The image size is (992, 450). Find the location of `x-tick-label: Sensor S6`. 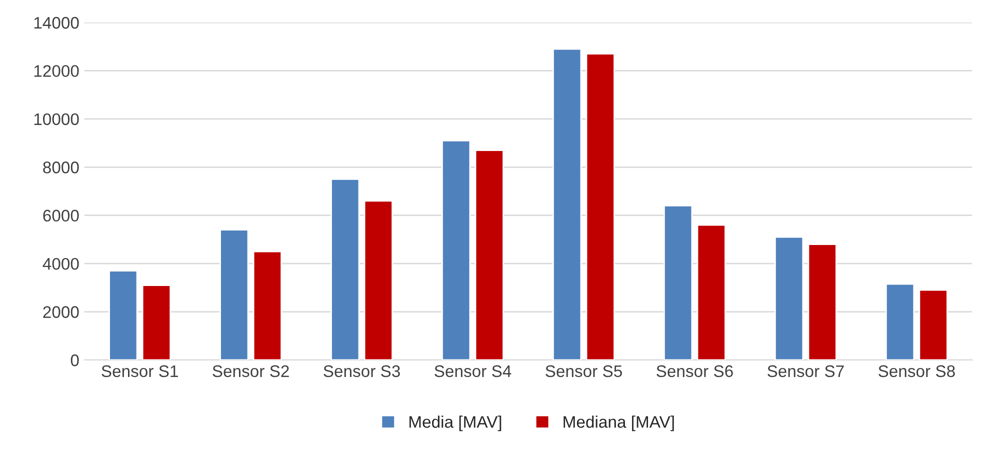

x-tick-label: Sensor S6 is located at coordinates (694, 371).